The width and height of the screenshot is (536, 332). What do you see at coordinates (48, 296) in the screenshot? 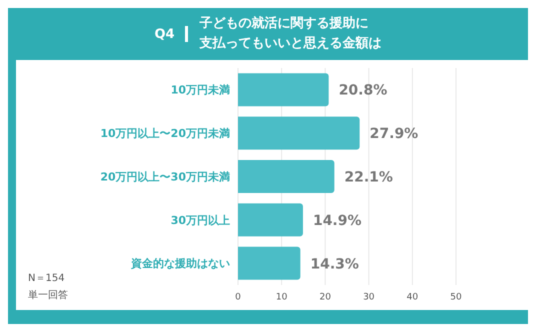
I see `text: 単一回答` at bounding box center [48, 296].